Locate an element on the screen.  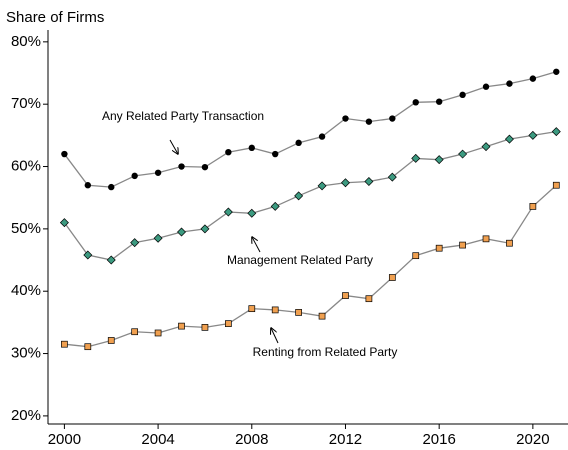
y-tick-label: 50% is located at coordinates (26, 228).